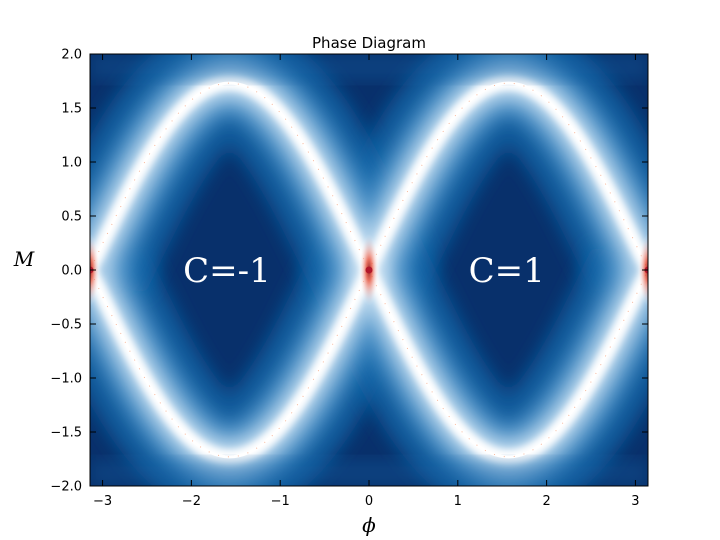 The width and height of the screenshot is (720, 540). I want to click on y-tick-label-7: −1.5, so click(66, 433).